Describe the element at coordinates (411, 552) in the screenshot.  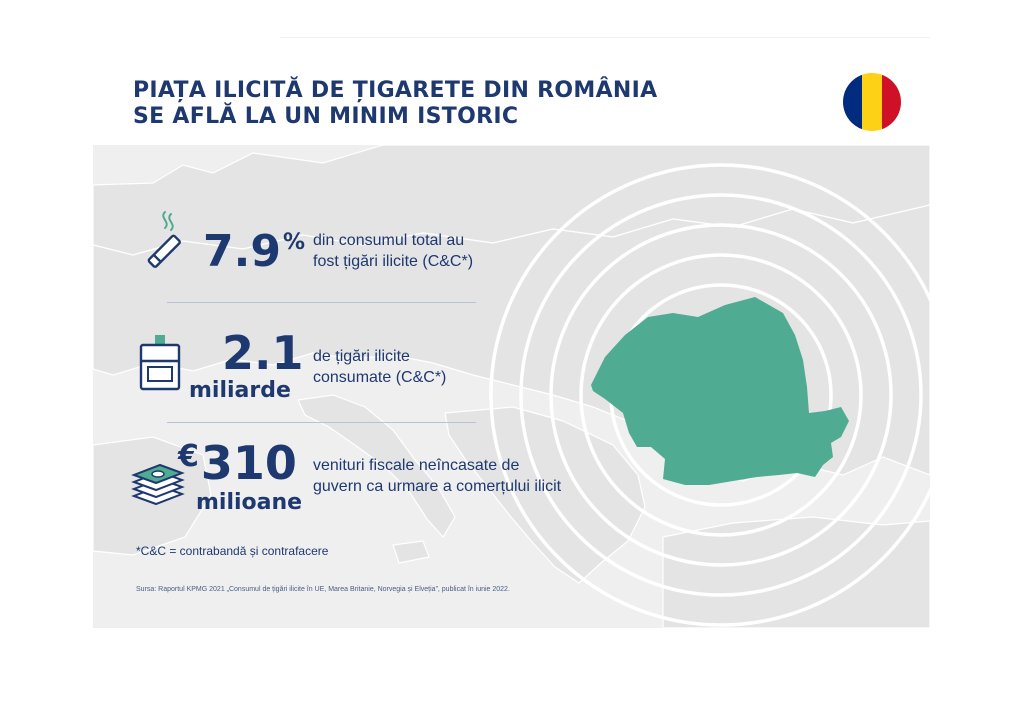
I see `land-sicily` at that location.